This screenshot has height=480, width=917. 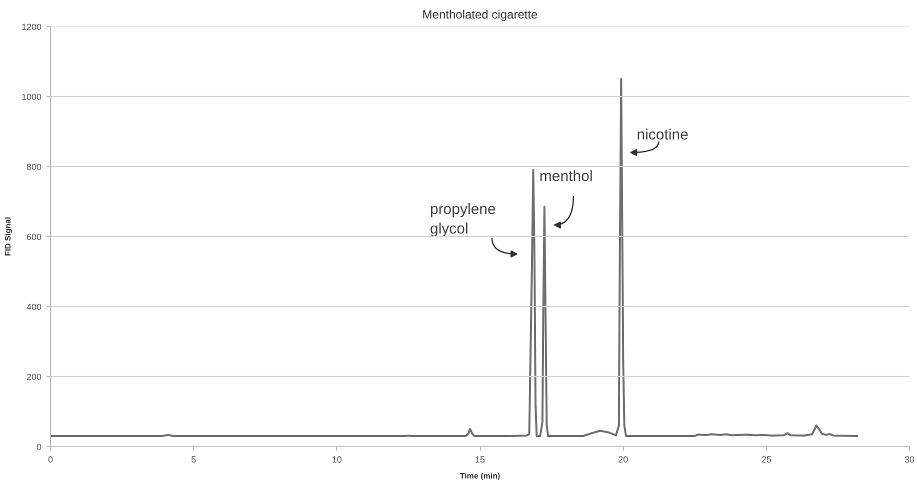 I want to click on x-tick-label: 25, so click(x=766, y=459).